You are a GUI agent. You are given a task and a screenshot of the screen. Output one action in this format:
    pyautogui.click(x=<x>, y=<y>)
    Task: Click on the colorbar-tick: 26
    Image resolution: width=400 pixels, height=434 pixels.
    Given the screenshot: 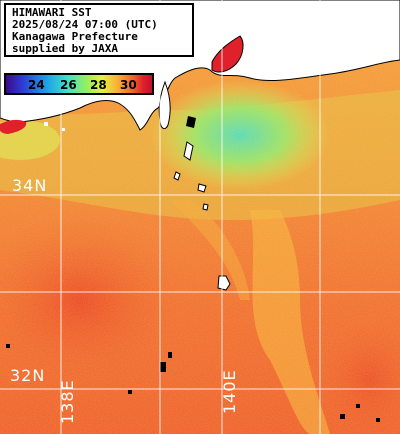 What is the action you would take?
    pyautogui.click(x=68, y=85)
    